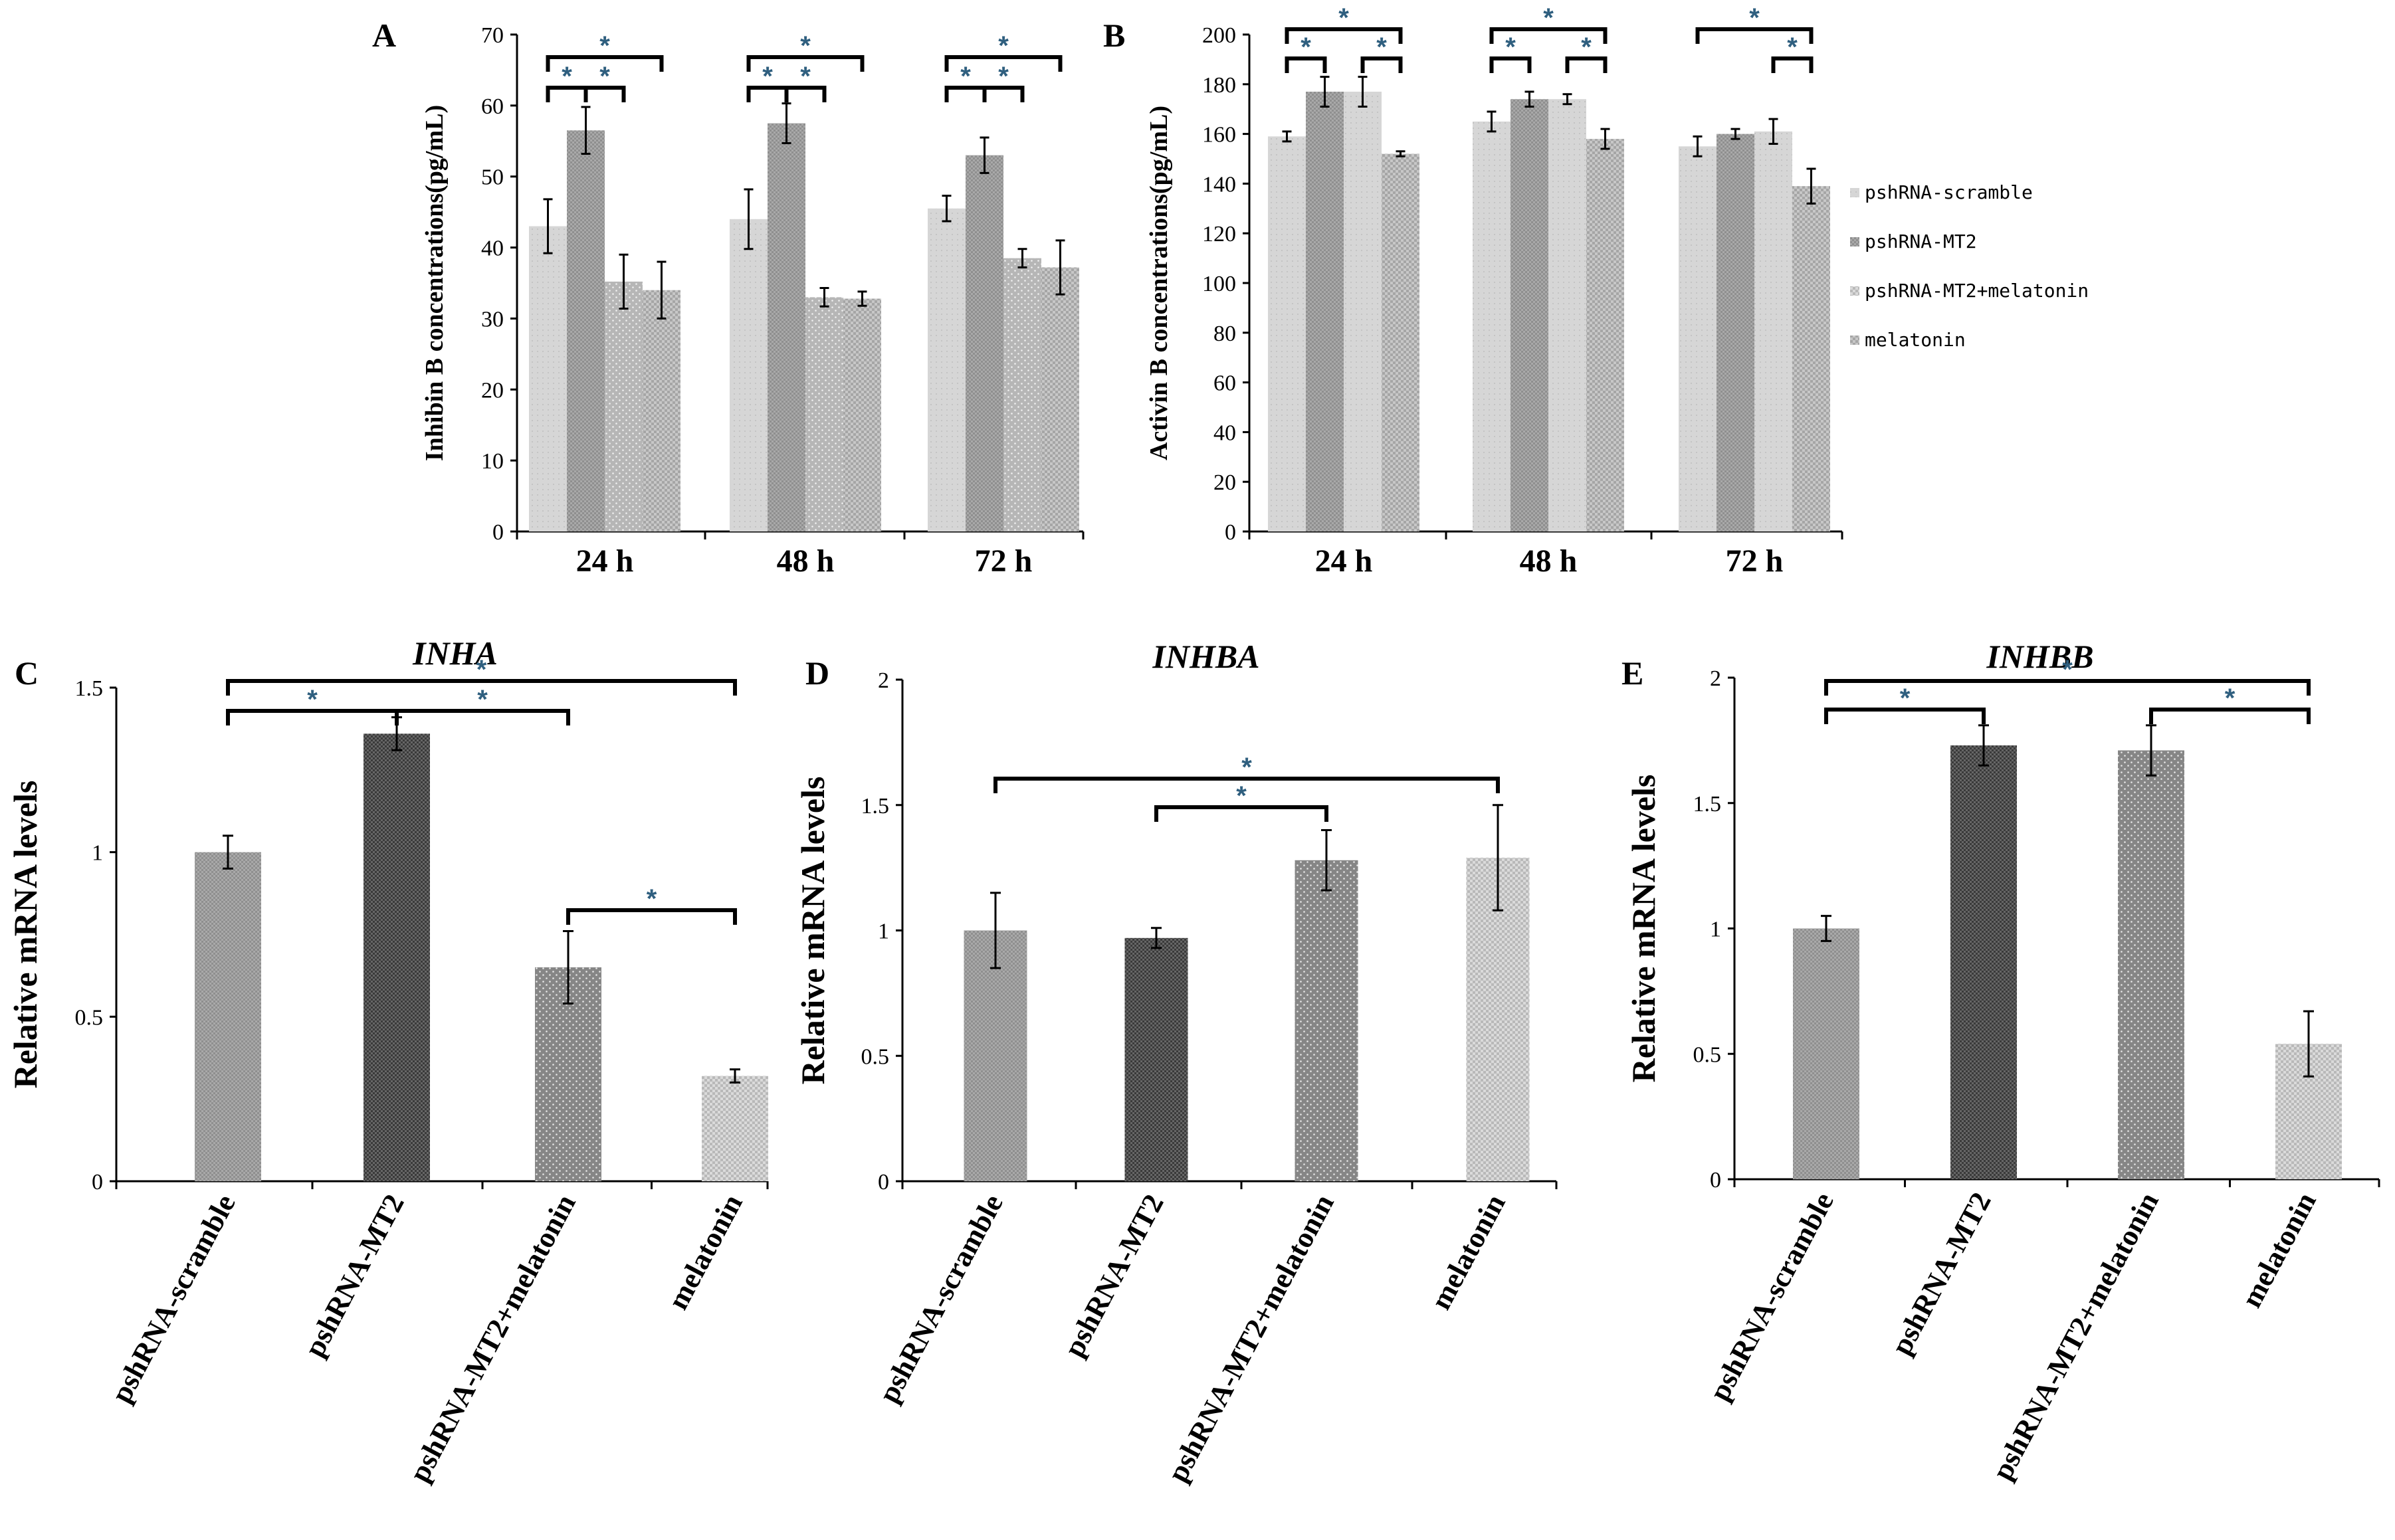 The height and width of the screenshot is (1540, 2395). I want to click on chart-title-e: INHBB, so click(2039, 656).